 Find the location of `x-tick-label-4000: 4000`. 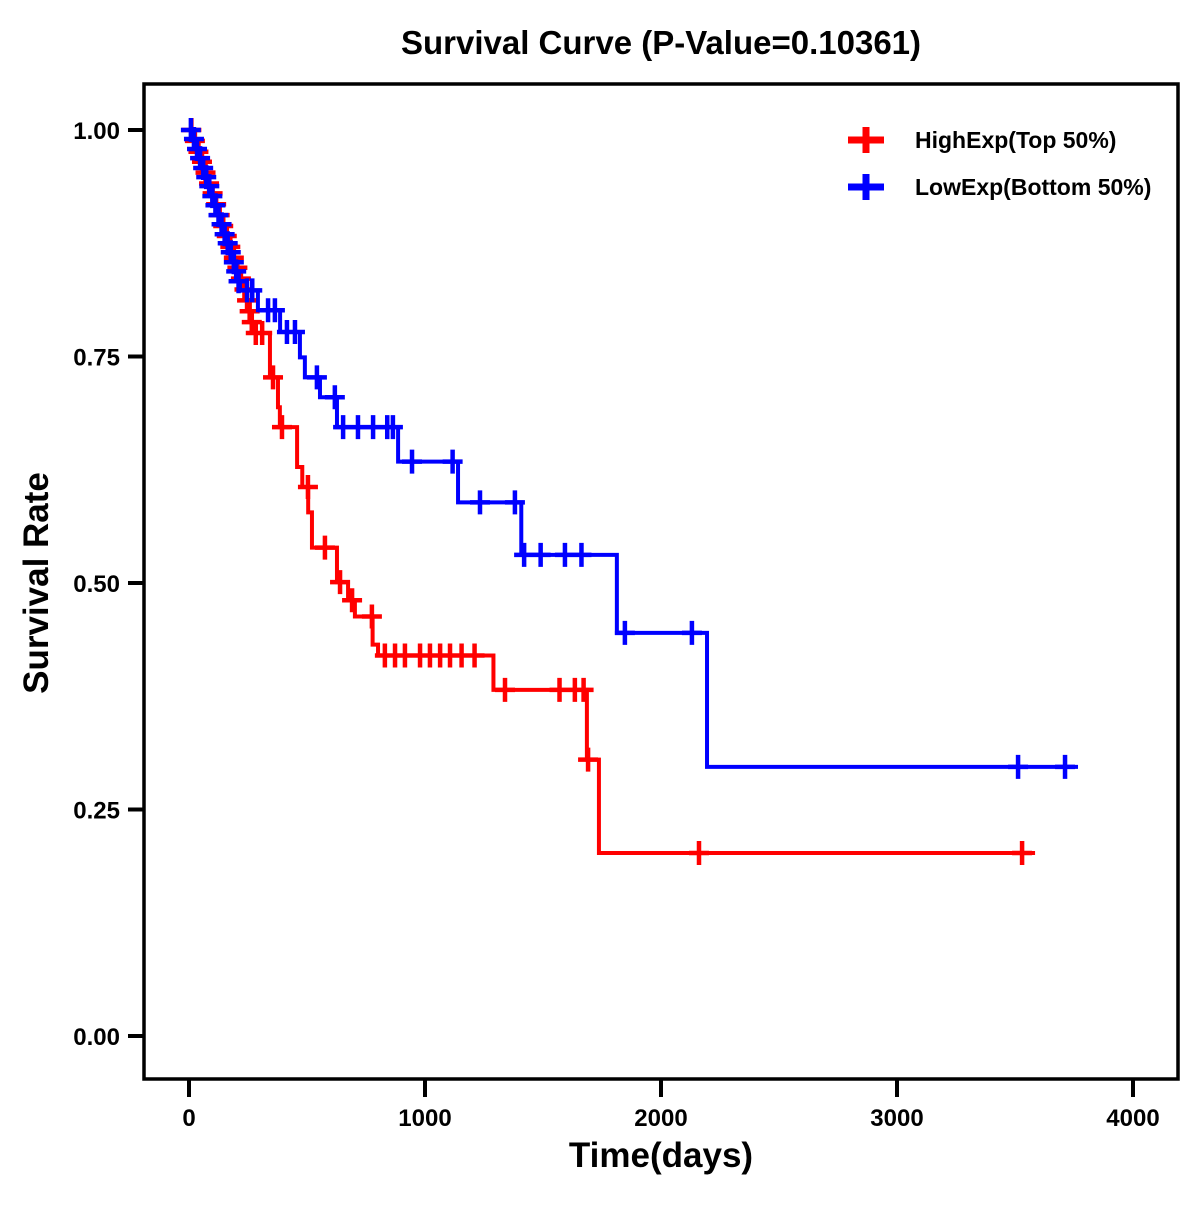

x-tick-label-4000: 4000 is located at coordinates (1132, 1118).